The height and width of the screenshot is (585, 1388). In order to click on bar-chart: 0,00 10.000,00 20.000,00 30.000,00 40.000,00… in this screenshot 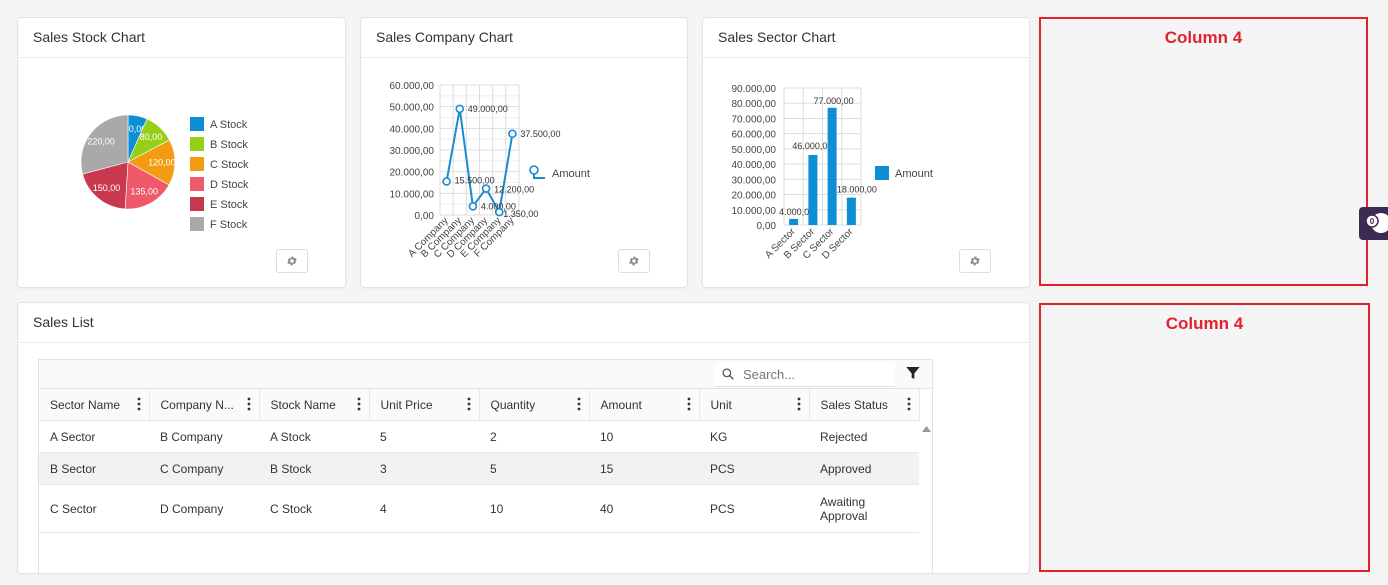, I will do `click(832, 173)`.